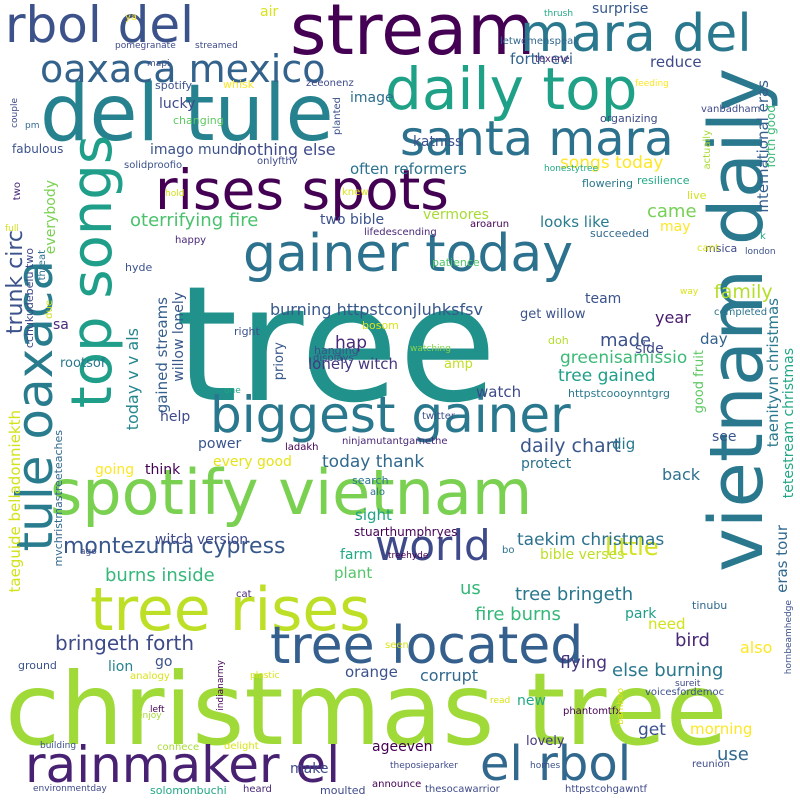 This screenshot has width=800, height=800. I want to click on word-thrush: thrush, so click(559, 14).